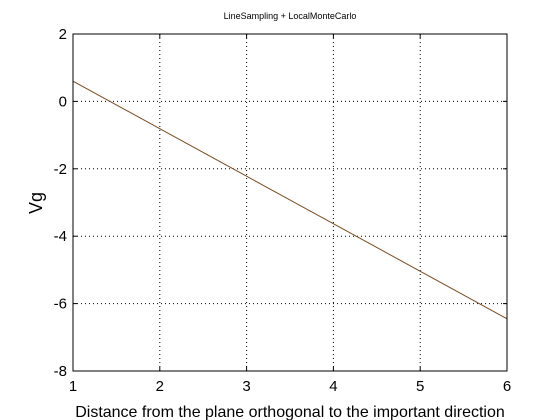 The image size is (560, 420). What do you see at coordinates (60, 304) in the screenshot?
I see `y-tick-label: -6` at bounding box center [60, 304].